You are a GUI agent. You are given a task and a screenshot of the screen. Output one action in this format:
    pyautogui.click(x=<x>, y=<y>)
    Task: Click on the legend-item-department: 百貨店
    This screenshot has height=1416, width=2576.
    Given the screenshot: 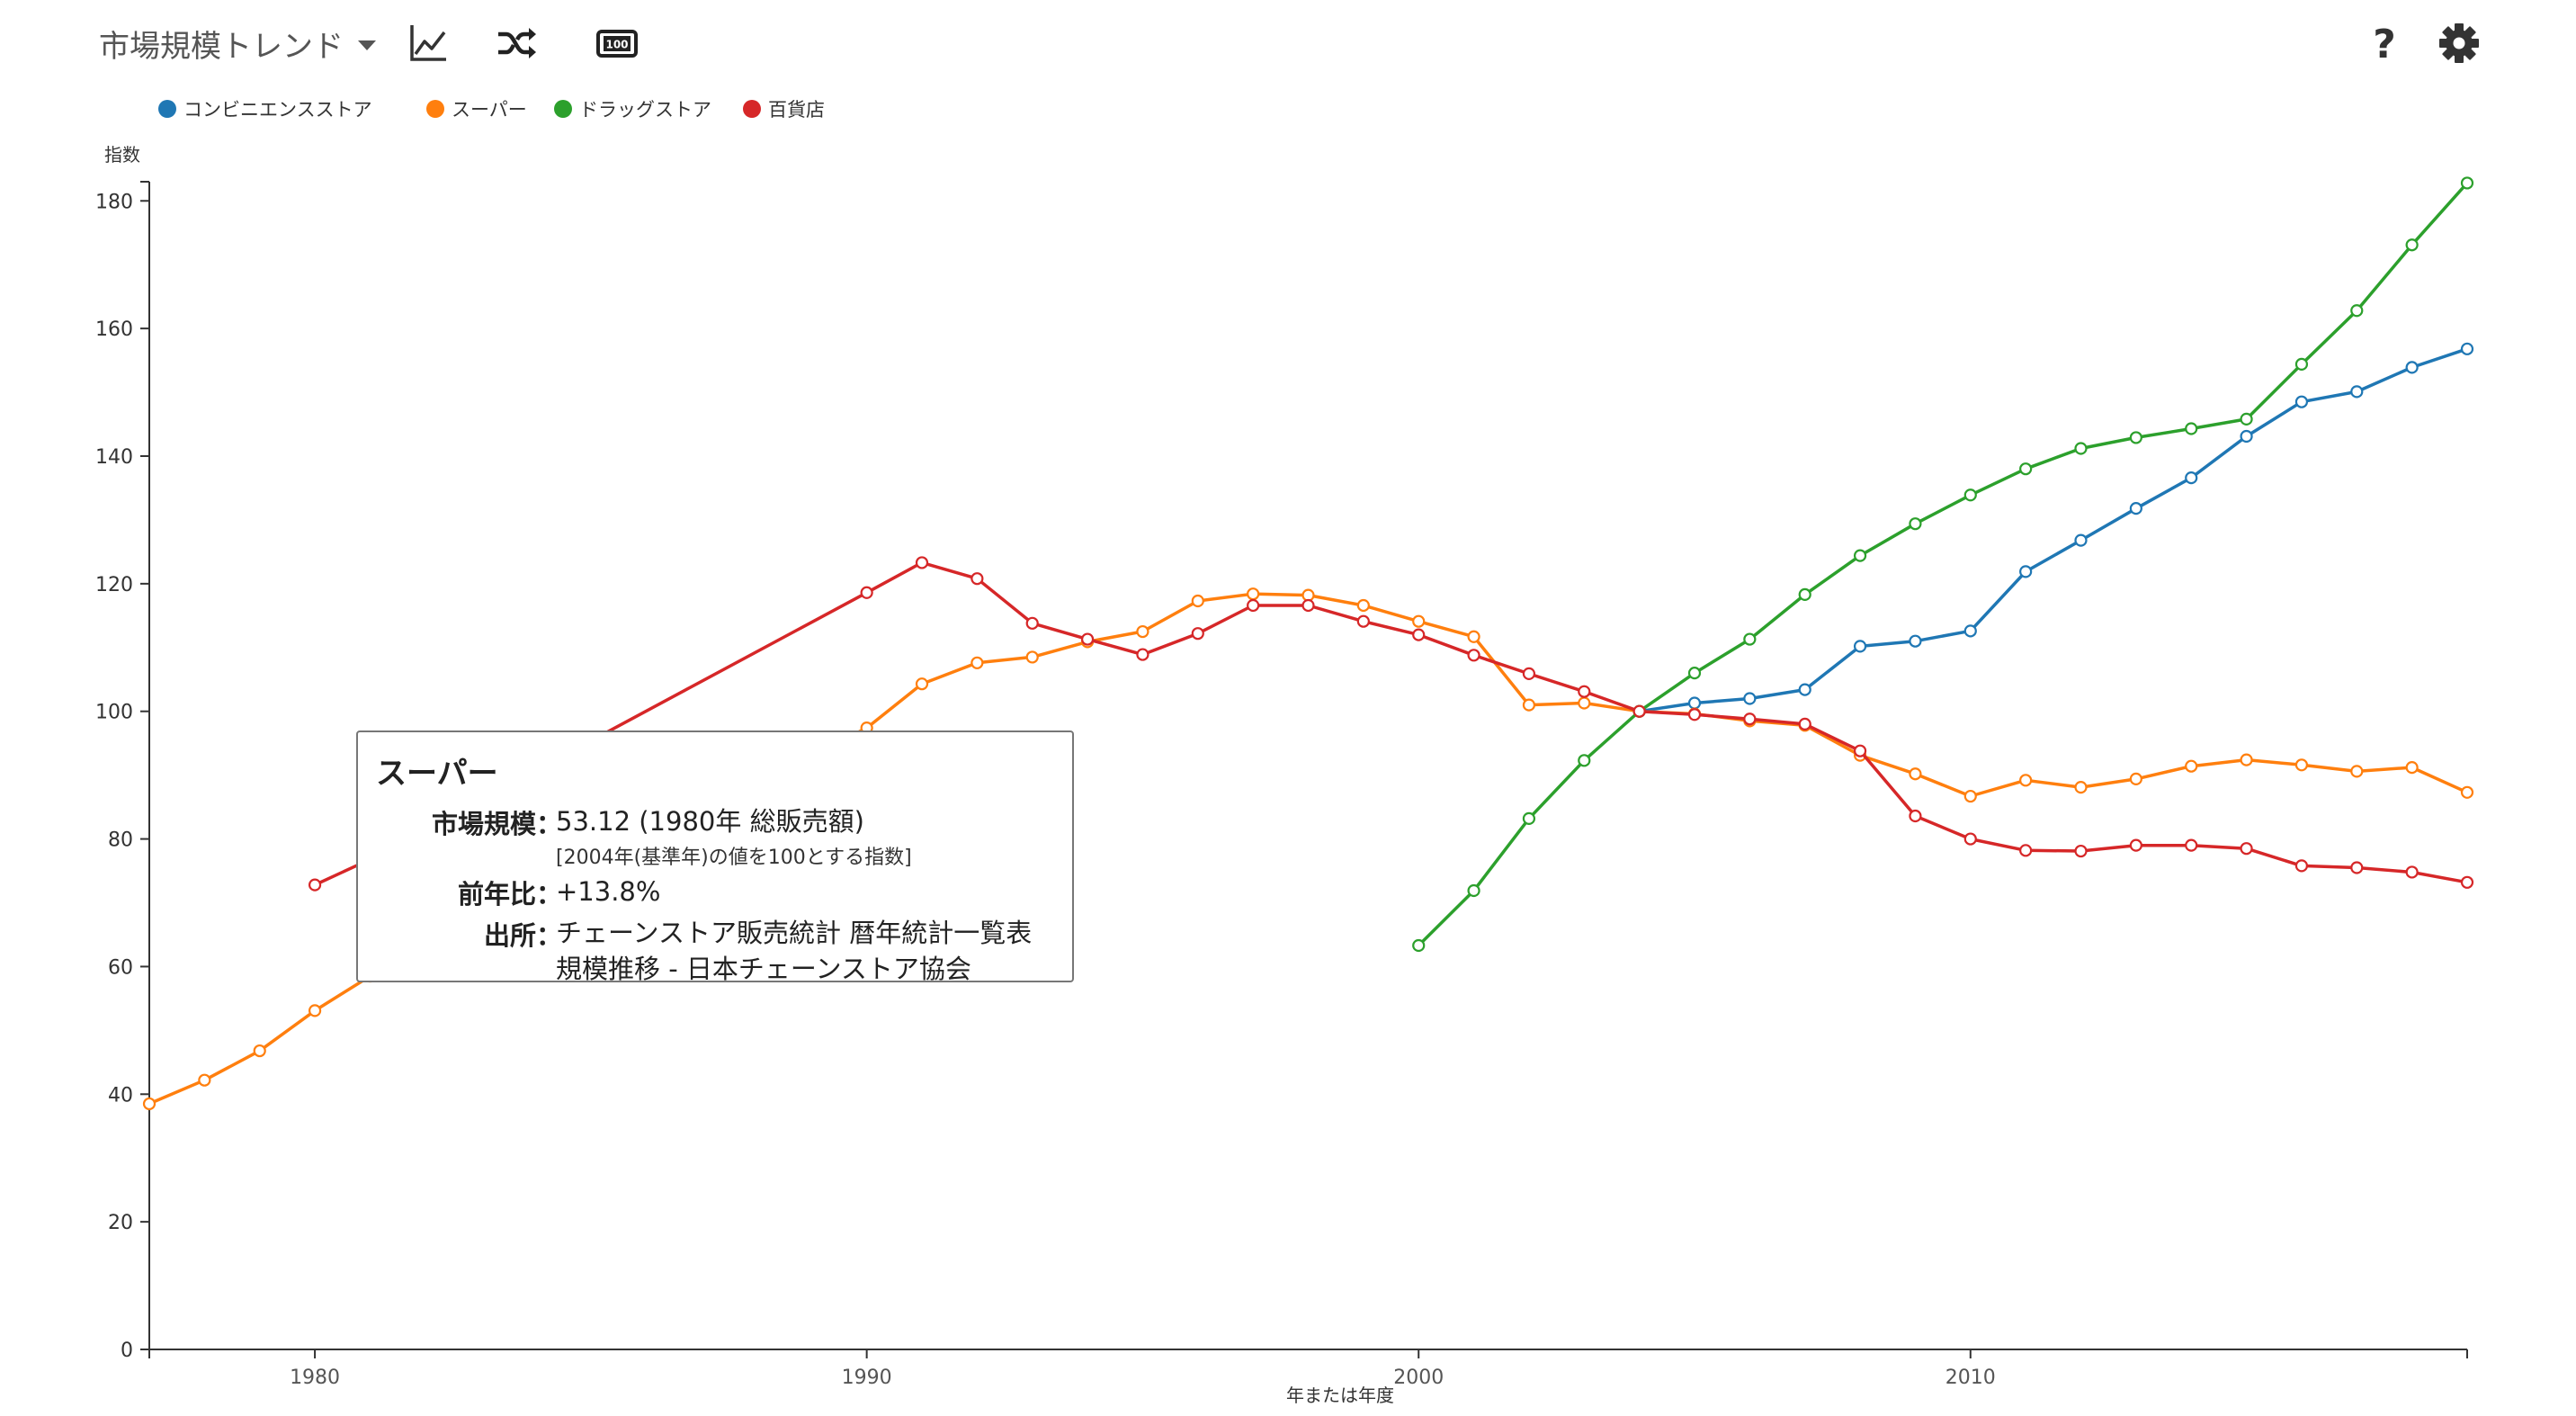 What is the action you would take?
    pyautogui.click(x=784, y=109)
    